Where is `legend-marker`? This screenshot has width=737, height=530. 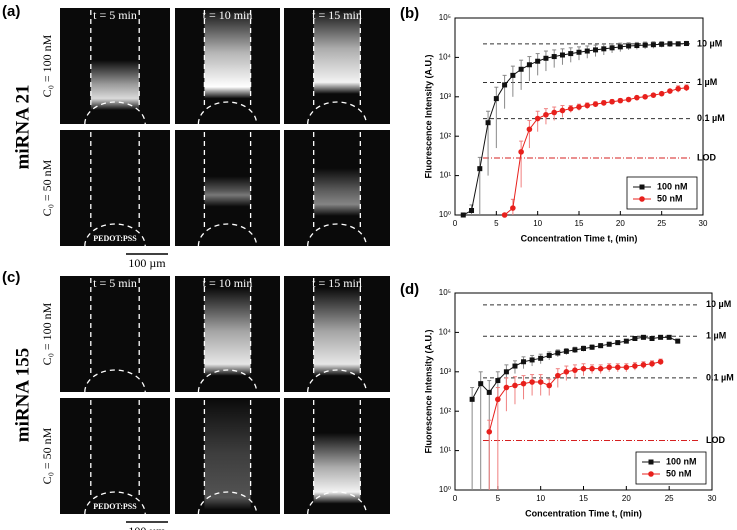
legend-marker is located at coordinates (642, 199).